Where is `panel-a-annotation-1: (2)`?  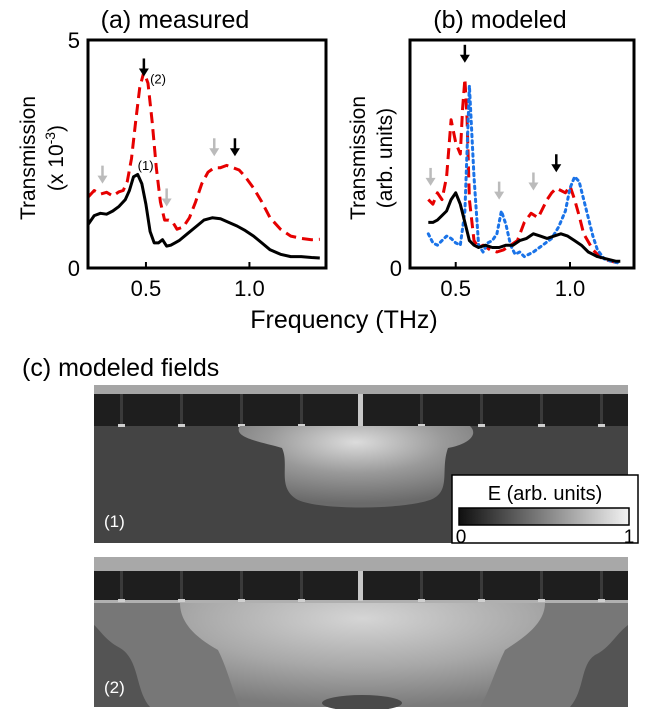 panel-a-annotation-1: (2) is located at coordinates (158, 78).